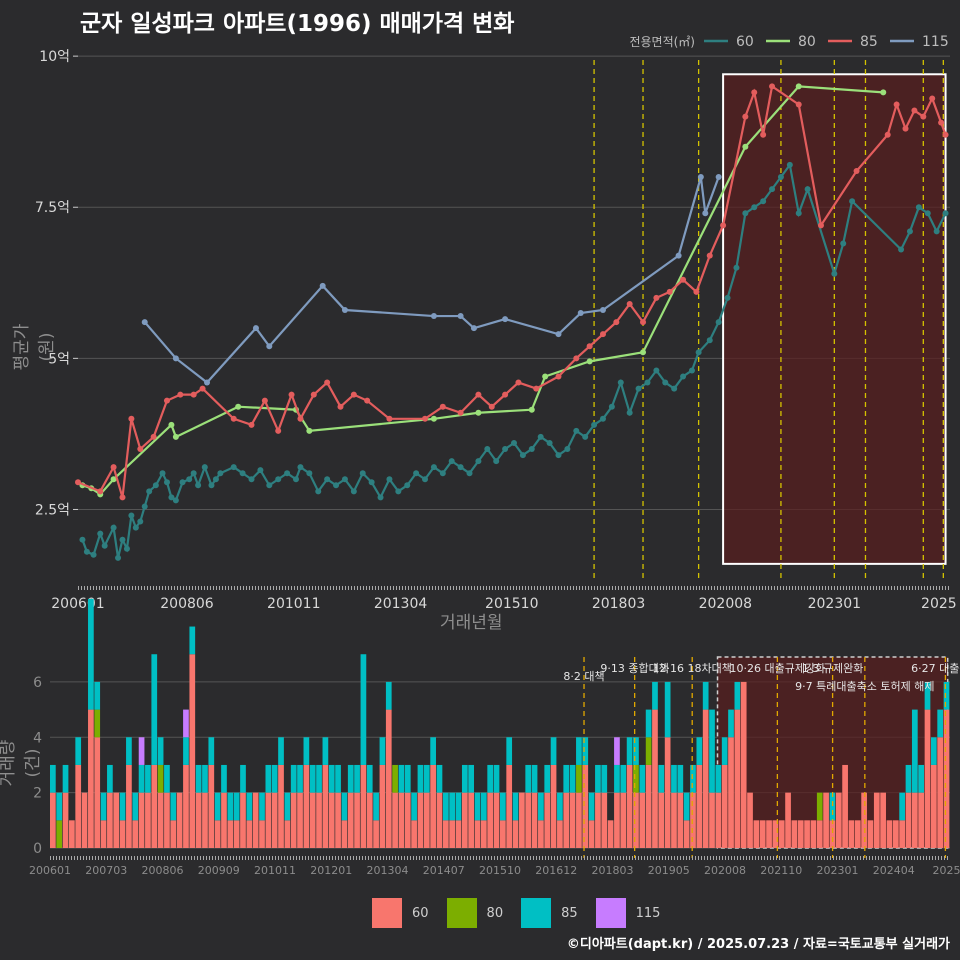 This screenshot has height=960, width=960. What do you see at coordinates (935, 668) in the screenshot?
I see `policy-annotation: 6·27 대출규제` at bounding box center [935, 668].